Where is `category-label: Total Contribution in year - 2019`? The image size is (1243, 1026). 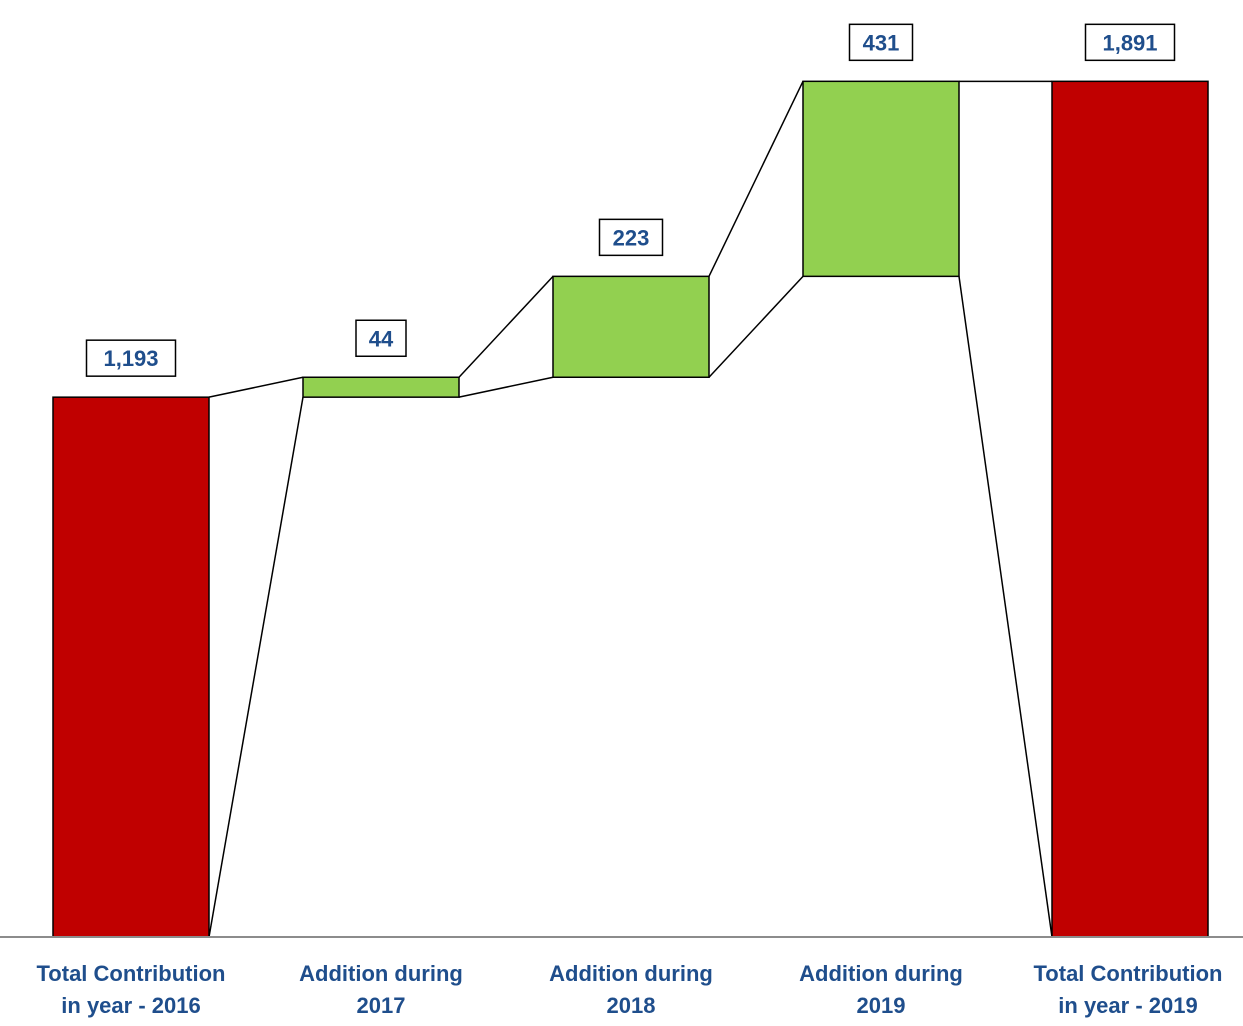
category-label: Total Contribution in year - 2019 is located at coordinates (1128, 990).